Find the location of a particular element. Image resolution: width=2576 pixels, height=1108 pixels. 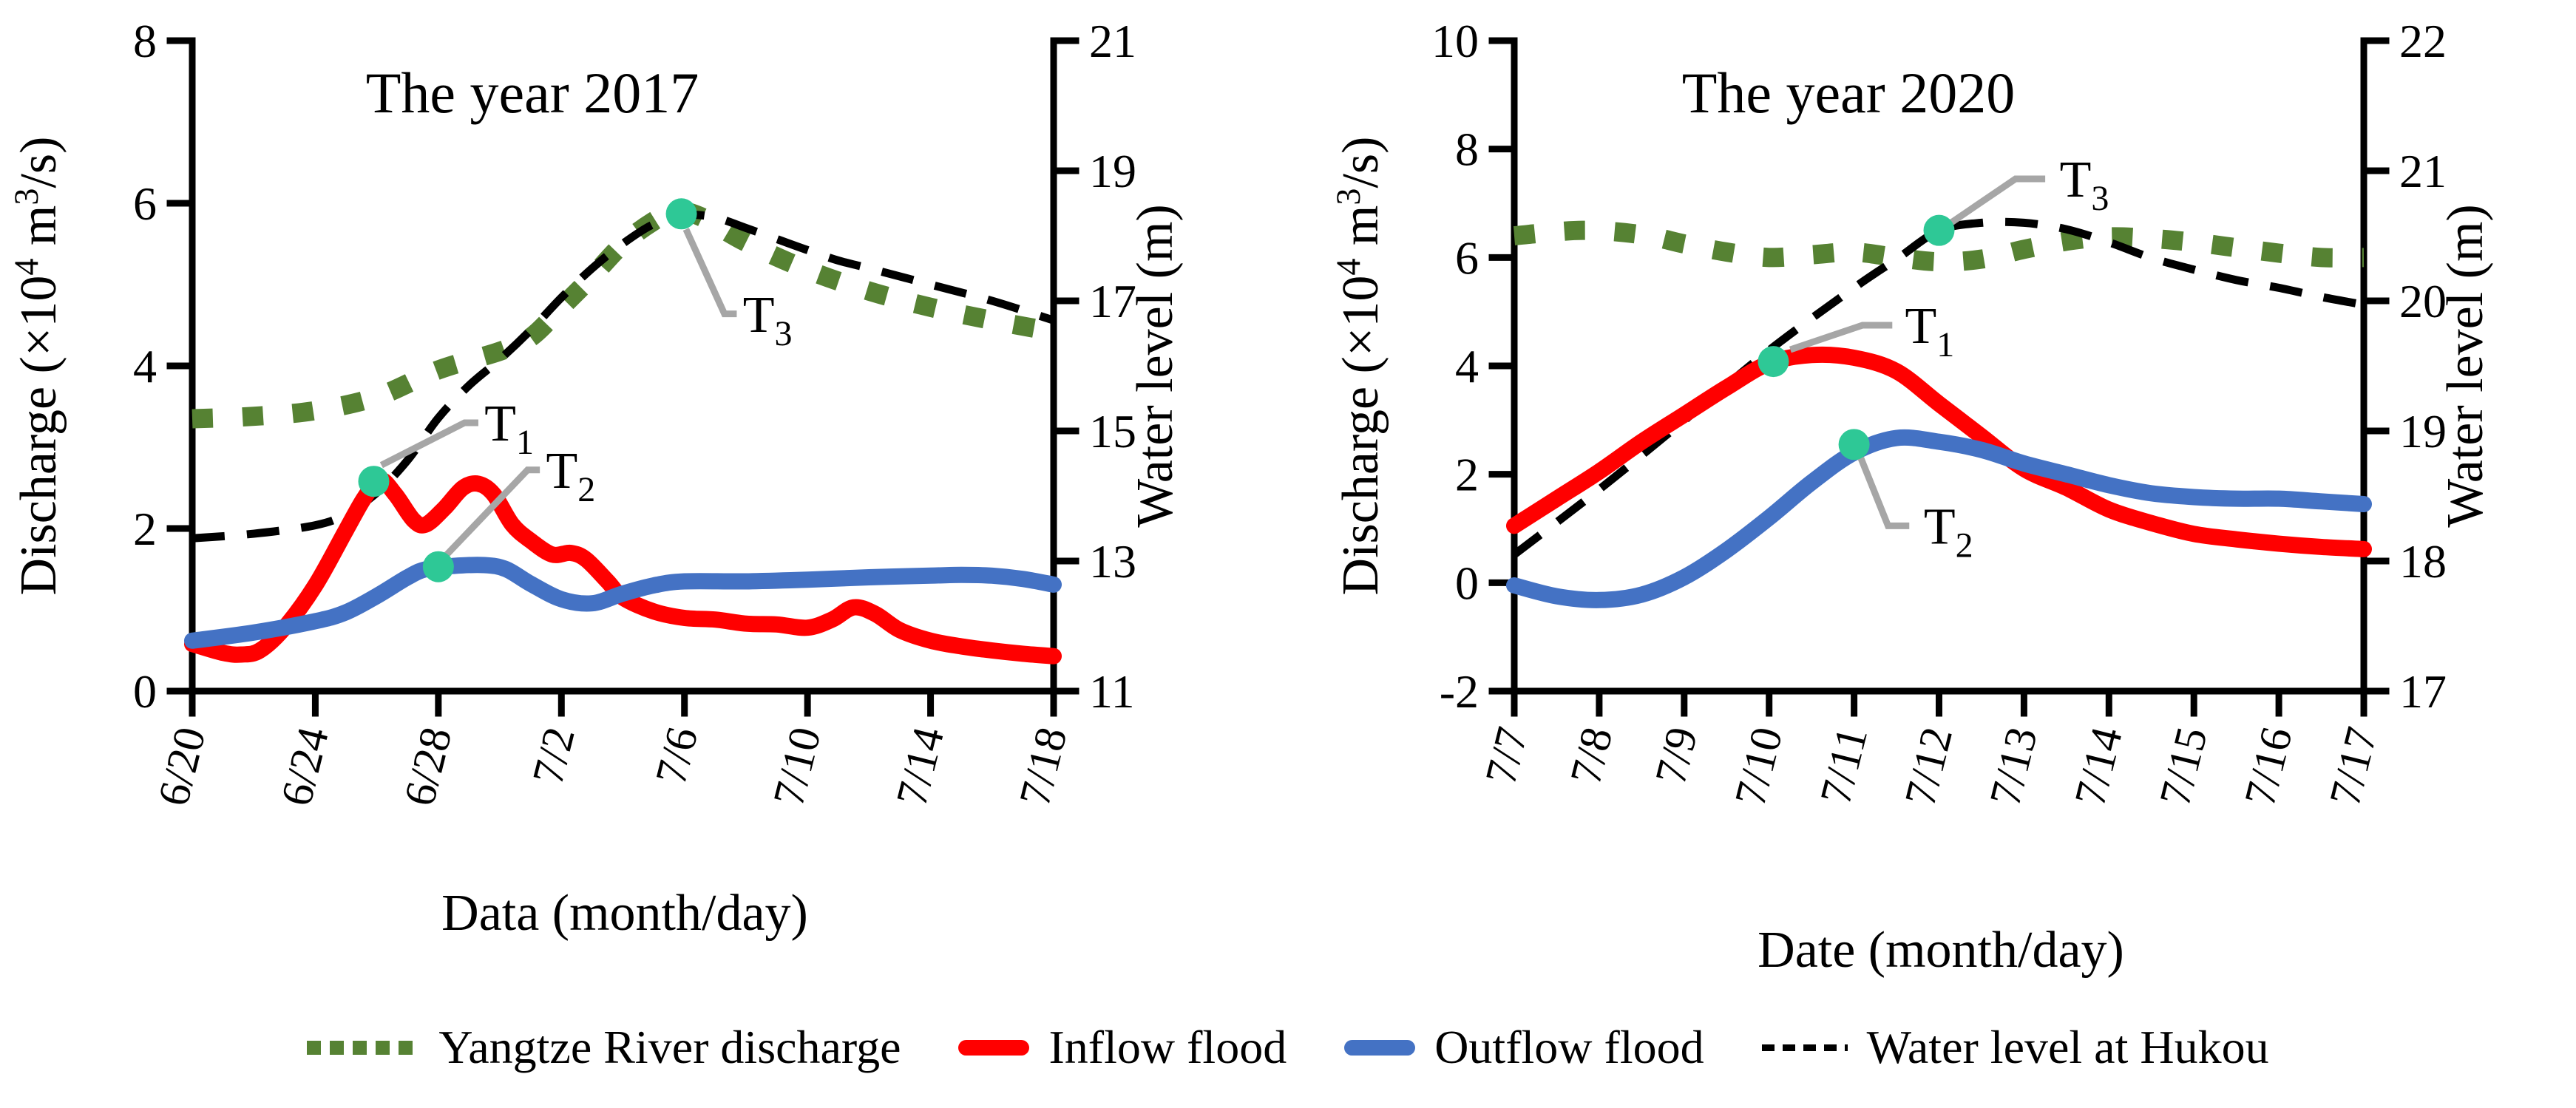

legend-swatch-dotted-green is located at coordinates (363, 1047).